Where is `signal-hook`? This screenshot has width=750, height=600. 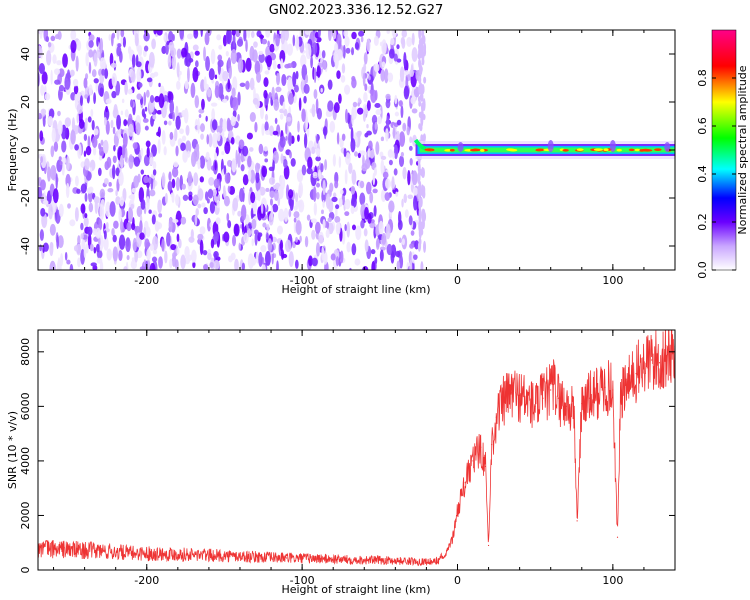 signal-hook is located at coordinates (420, 144).